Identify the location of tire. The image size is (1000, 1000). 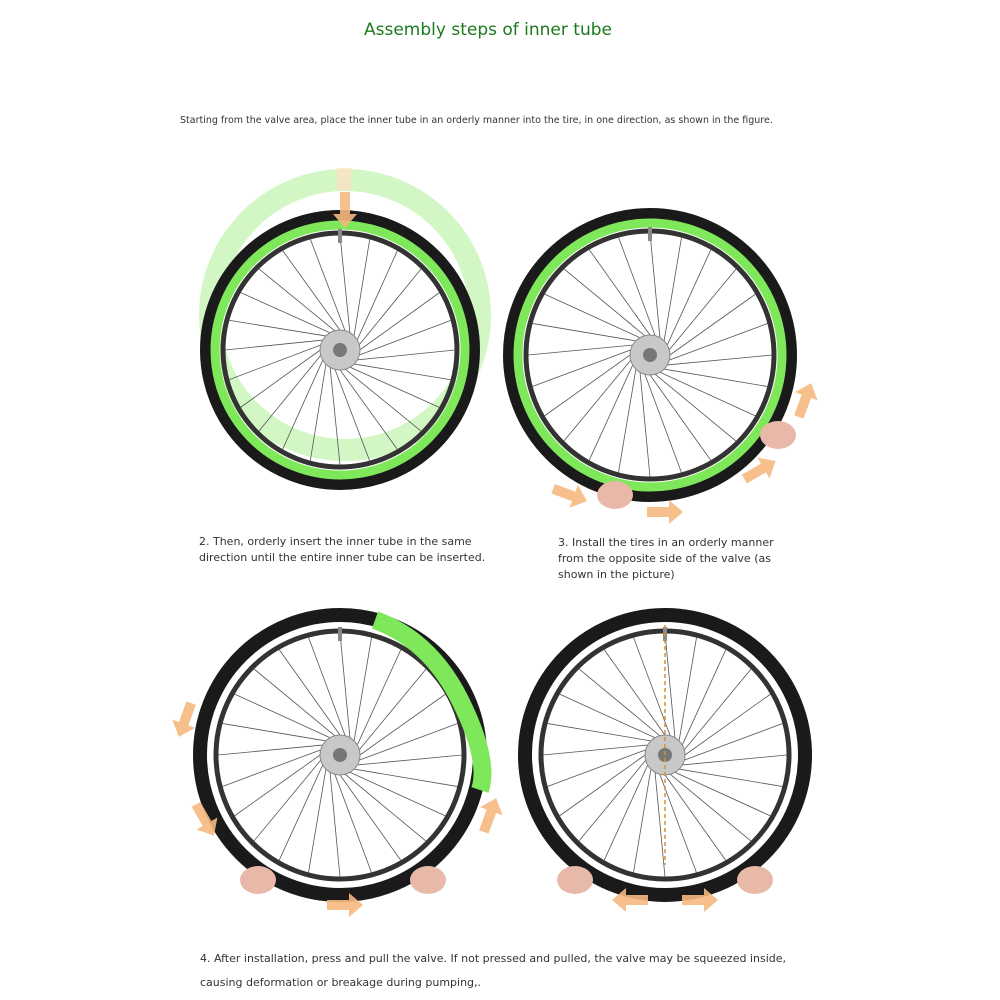
(665, 755).